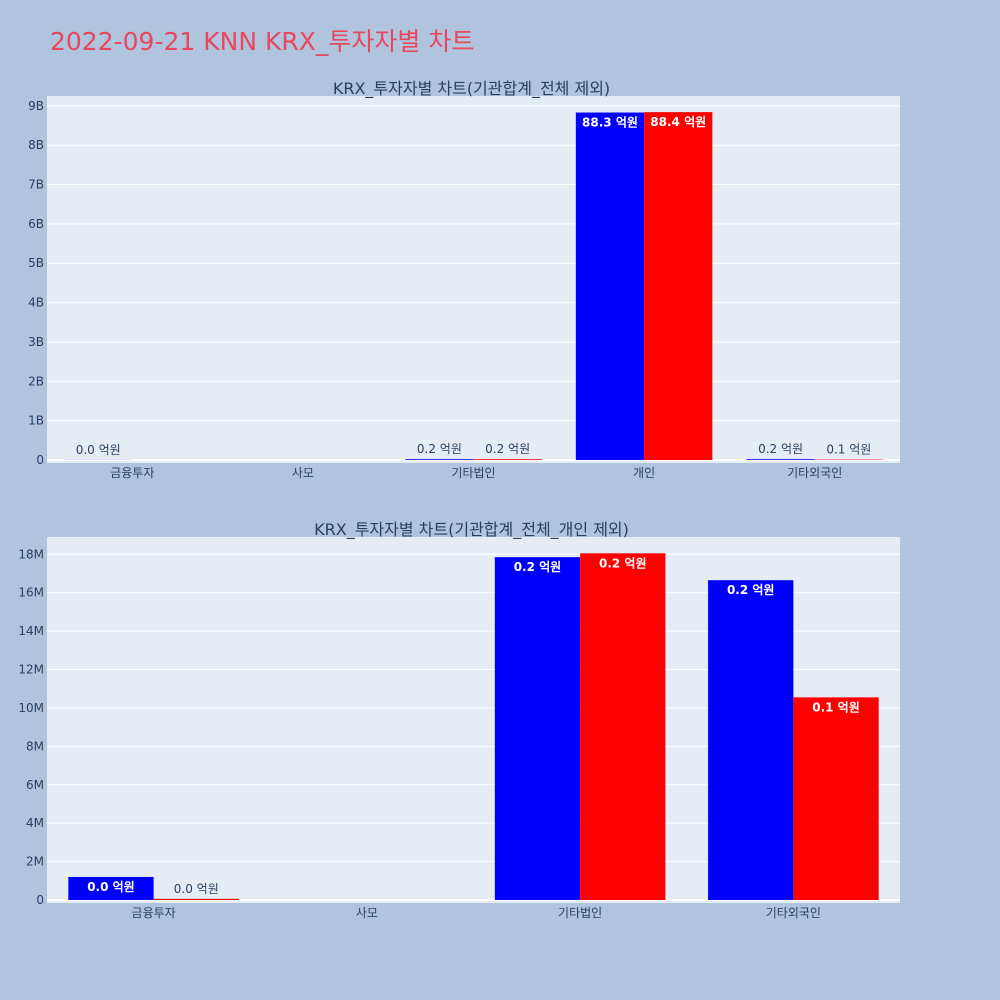 This screenshot has width=1000, height=1000. I want to click on y-tick-label: 4B, so click(36, 303).